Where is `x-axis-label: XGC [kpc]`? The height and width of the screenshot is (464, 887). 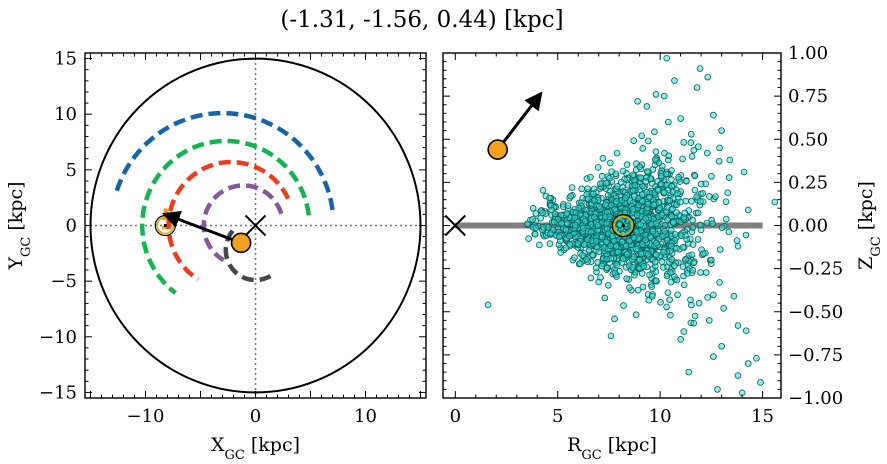
x-axis-label: XGC [kpc] is located at coordinates (255, 448).